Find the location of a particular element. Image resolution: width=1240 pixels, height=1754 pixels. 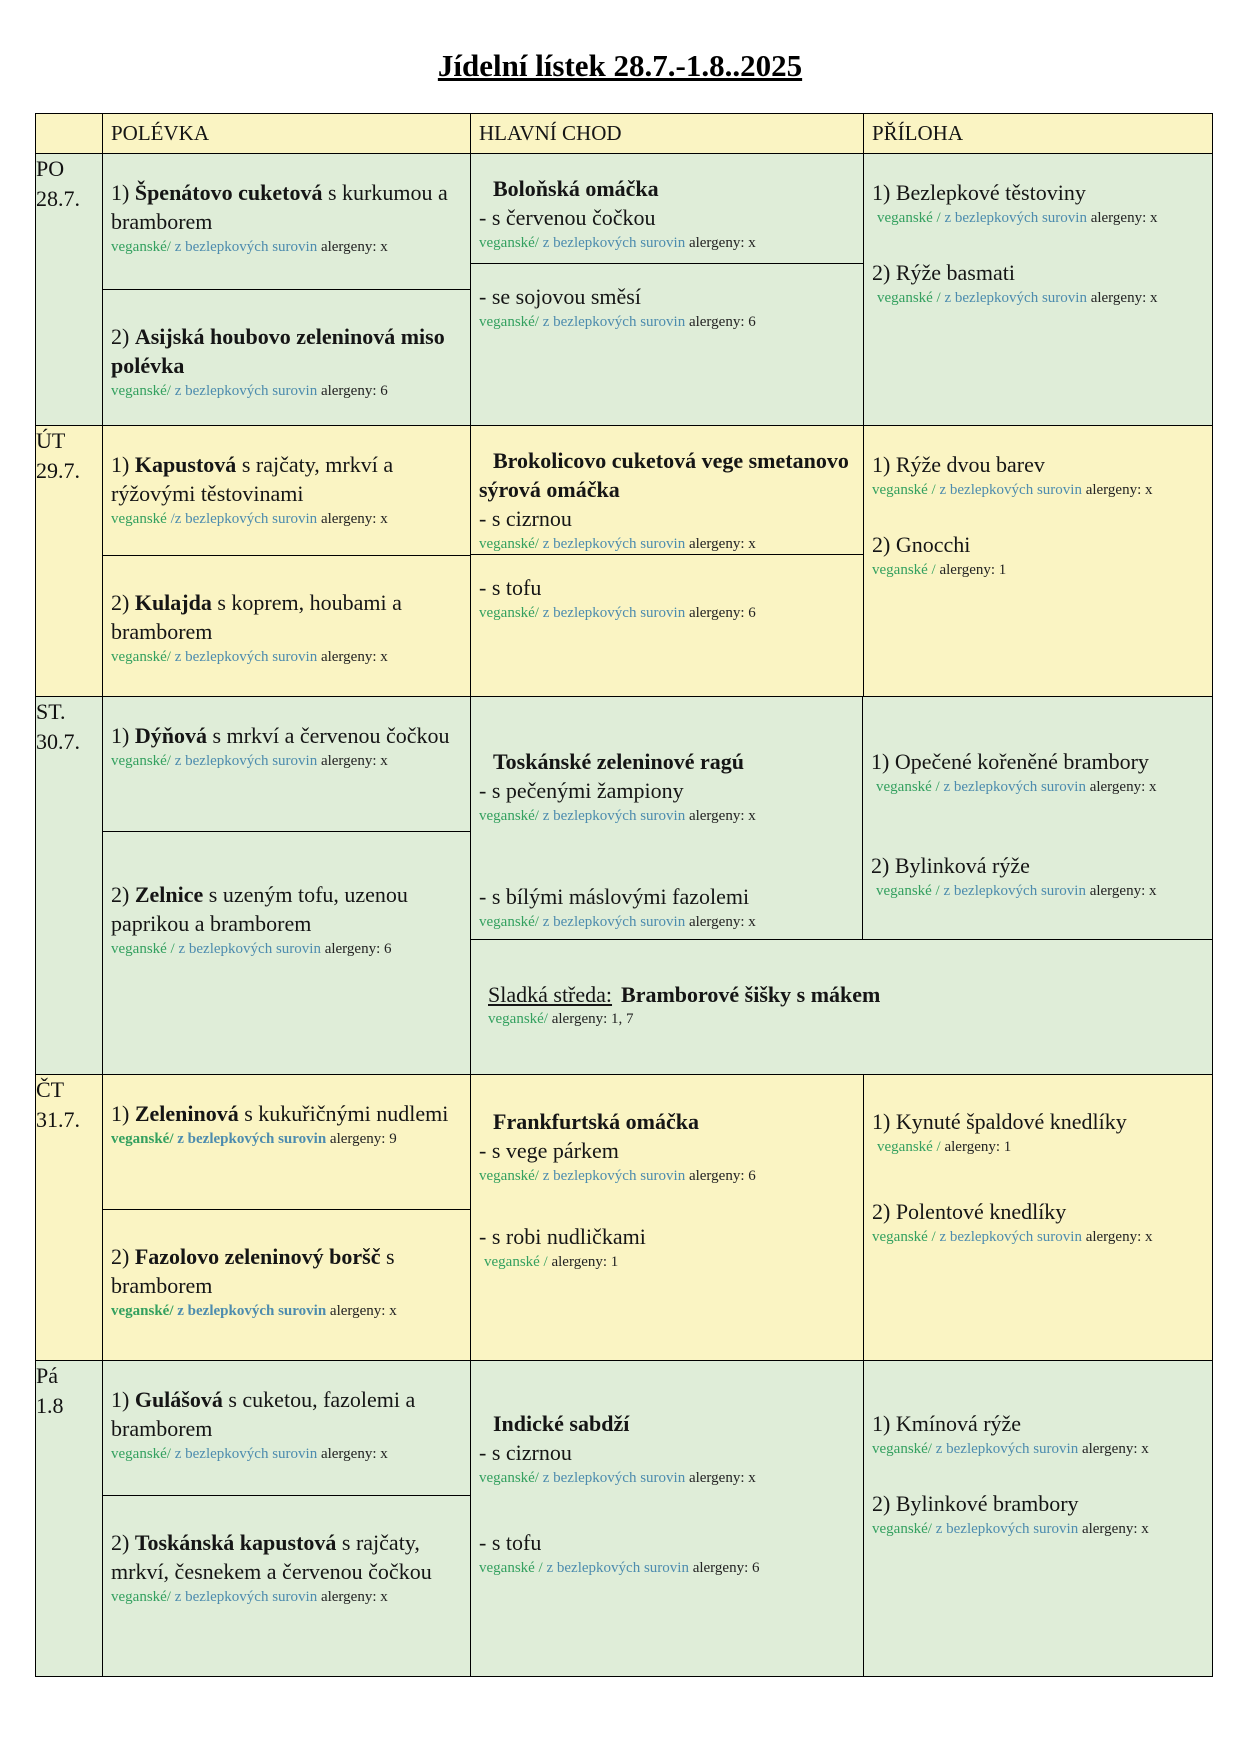

dish-name: Kapustová is located at coordinates (185, 464).